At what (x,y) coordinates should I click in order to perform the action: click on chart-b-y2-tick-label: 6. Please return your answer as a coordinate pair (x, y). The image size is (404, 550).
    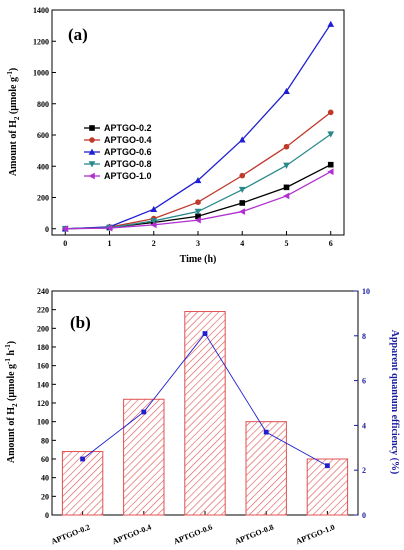
    Looking at the image, I should click on (364, 381).